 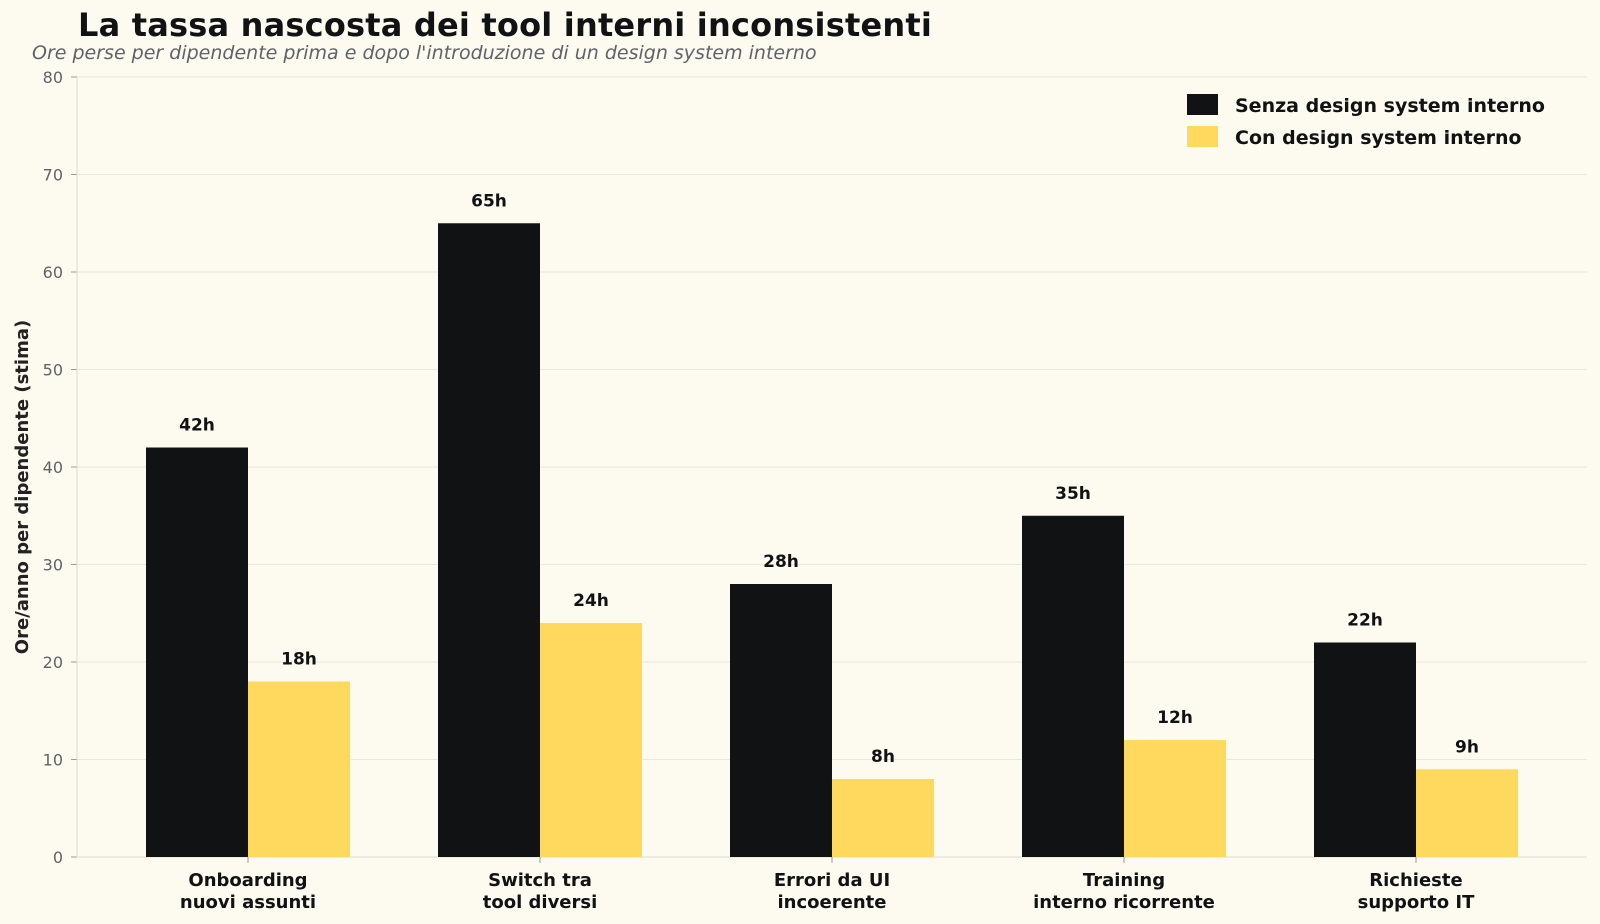 What do you see at coordinates (53, 565) in the screenshot?
I see `y-tick-label: 30` at bounding box center [53, 565].